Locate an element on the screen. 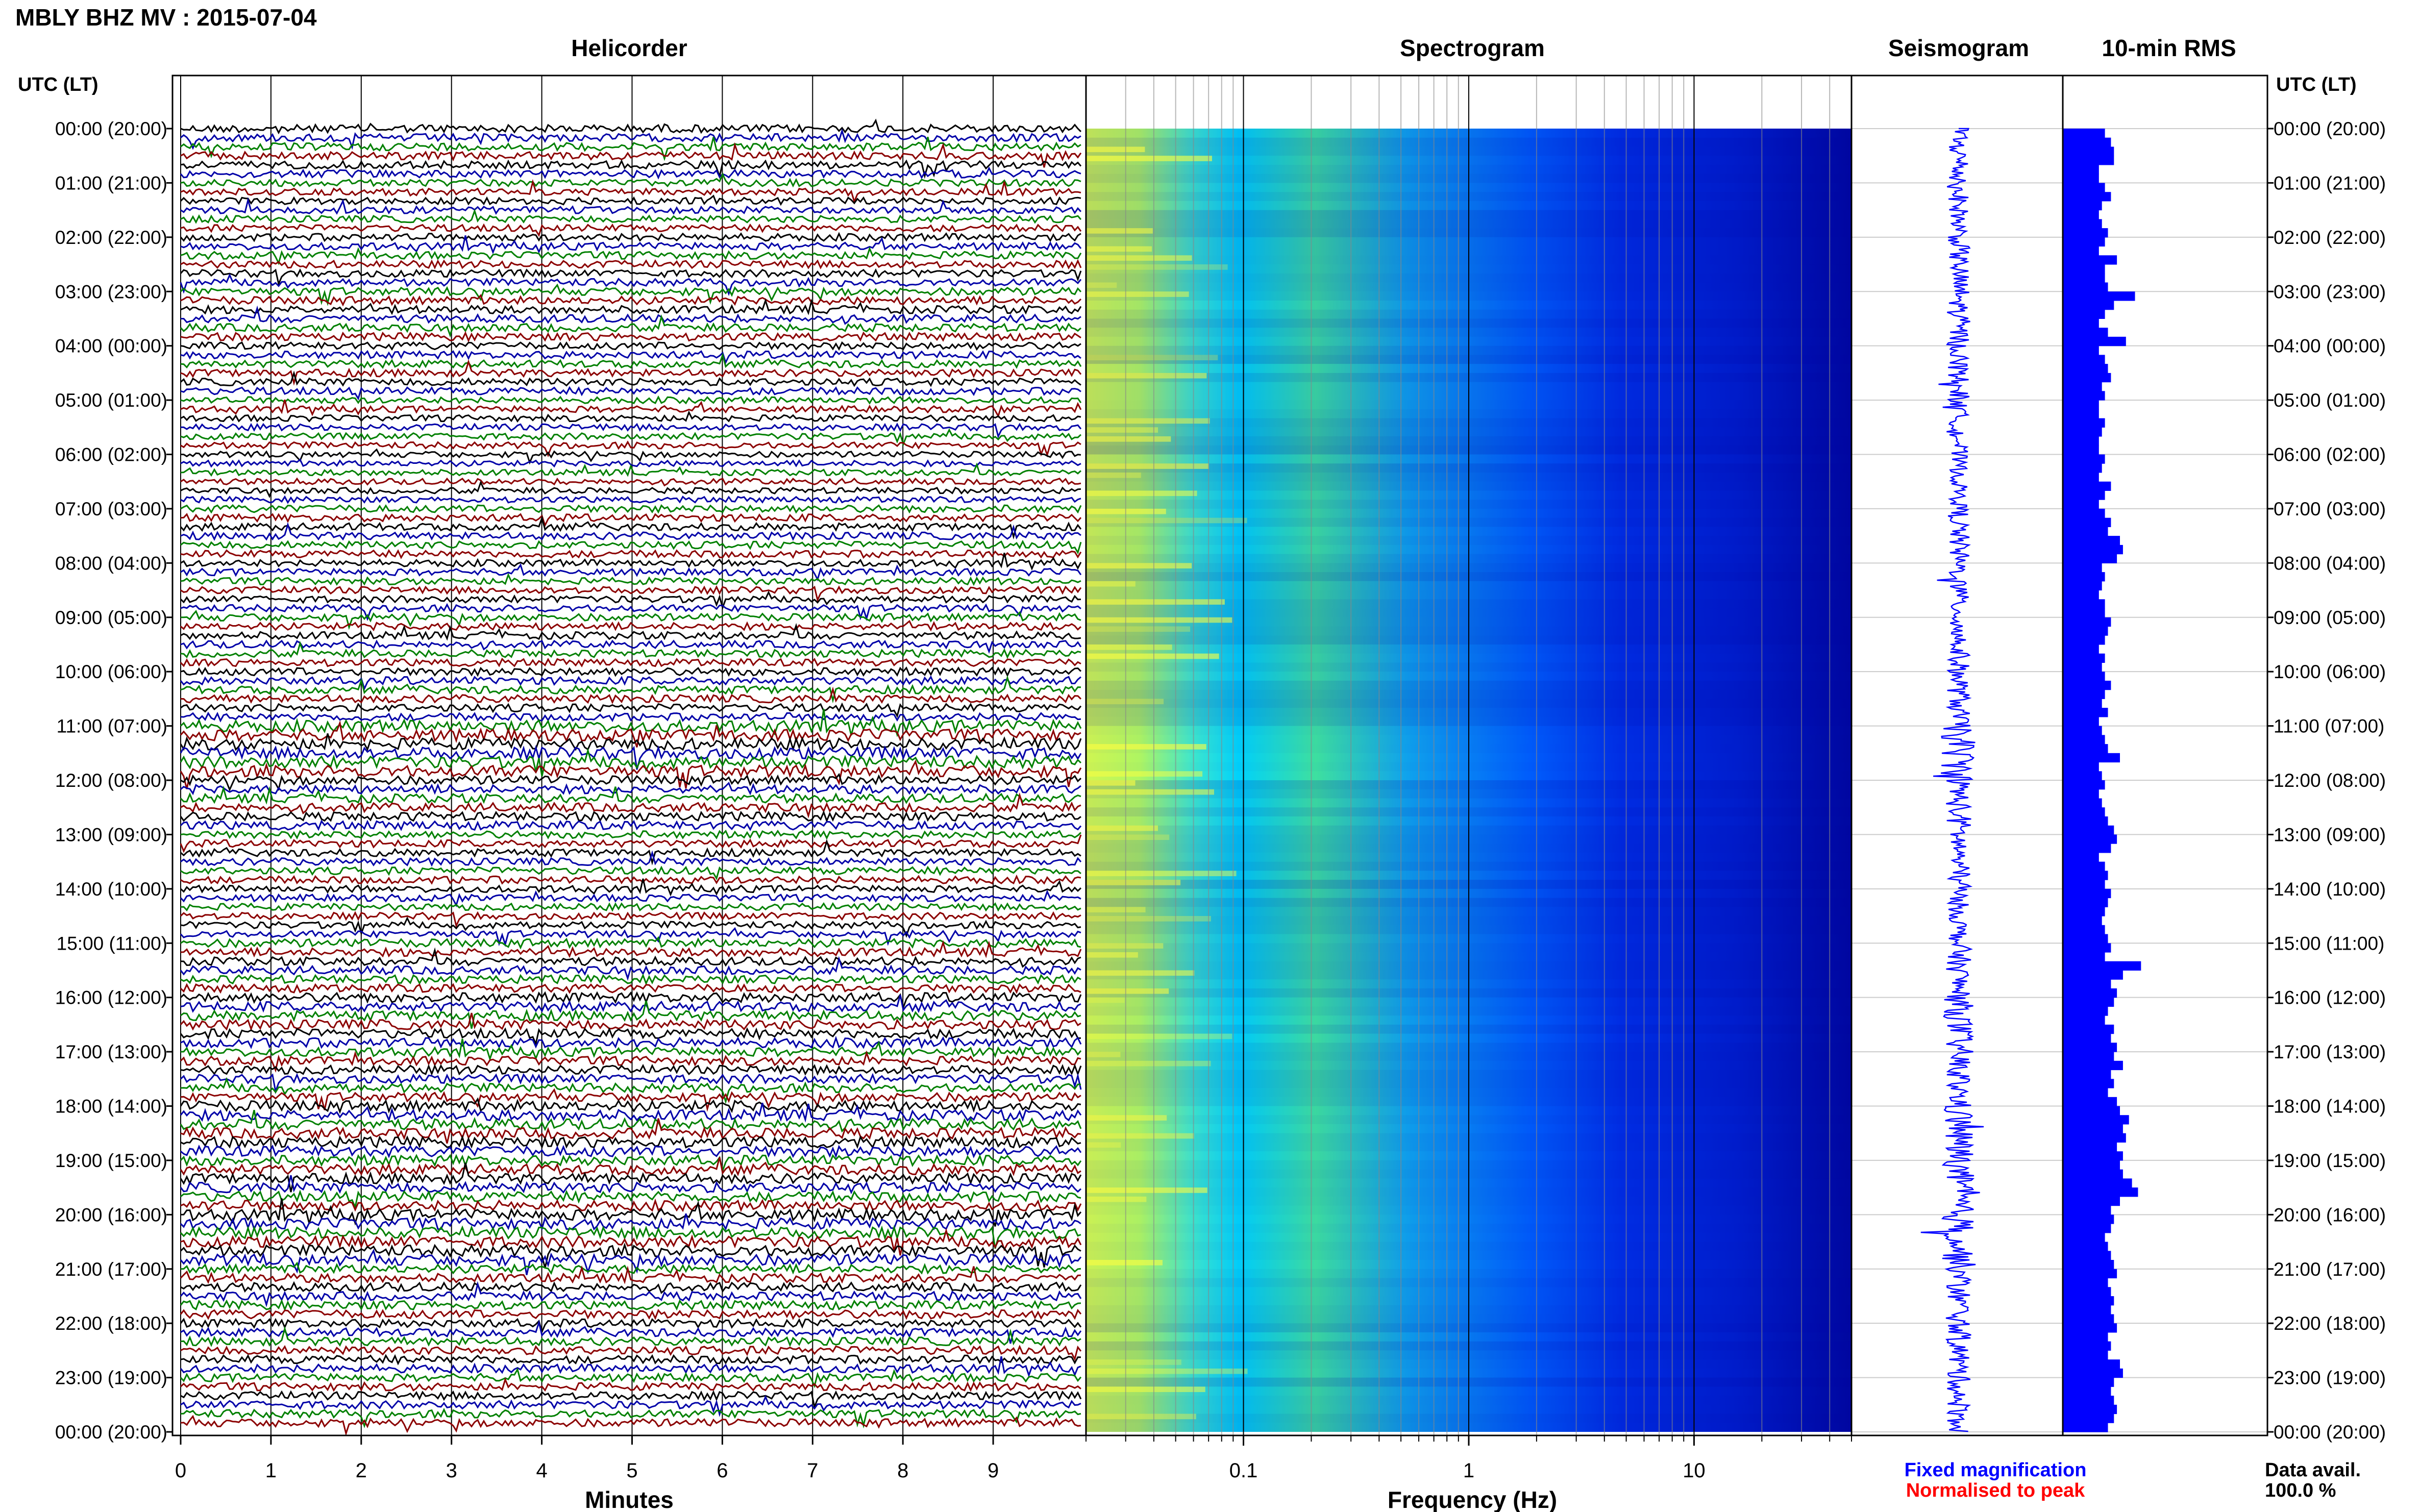  minute-tick-label: 3 is located at coordinates (451, 1470).